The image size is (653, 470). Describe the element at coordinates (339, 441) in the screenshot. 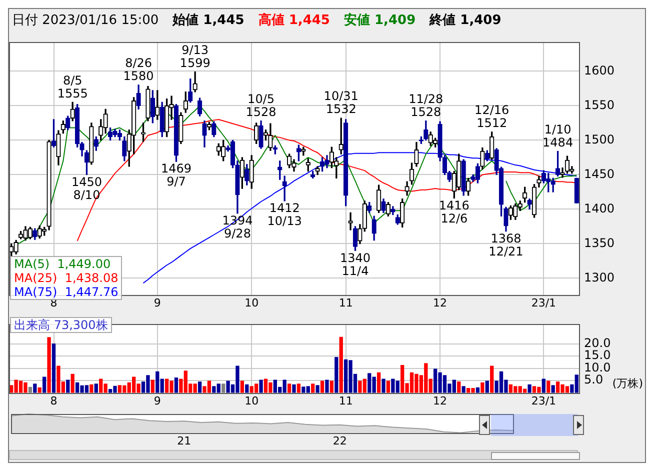

I see `x-tick-label: 22` at that location.